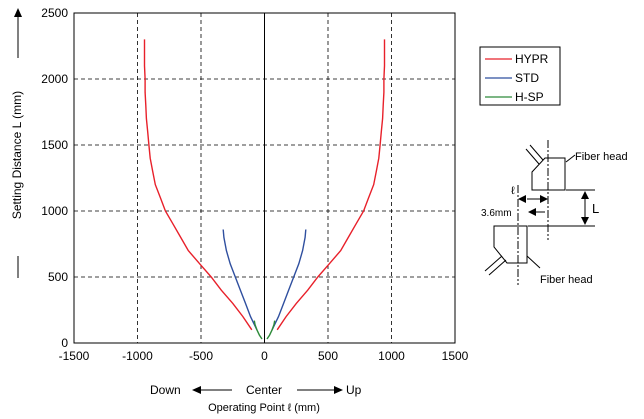 This screenshot has width=644, height=419. Describe the element at coordinates (271, 330) in the screenshot. I see `series-line-h-sp-up` at that location.